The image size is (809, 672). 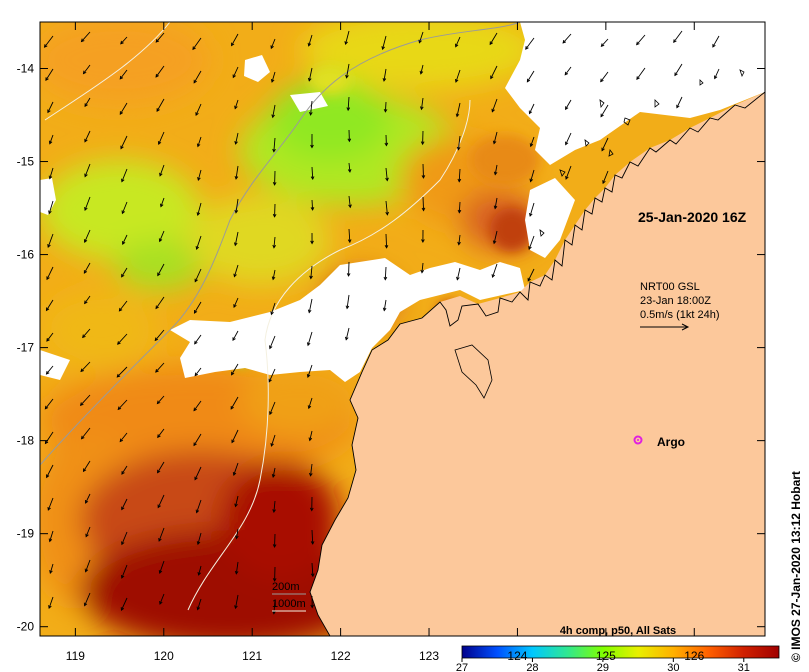 I want to click on current-source: NRT00 GSL, so click(x=670, y=287).